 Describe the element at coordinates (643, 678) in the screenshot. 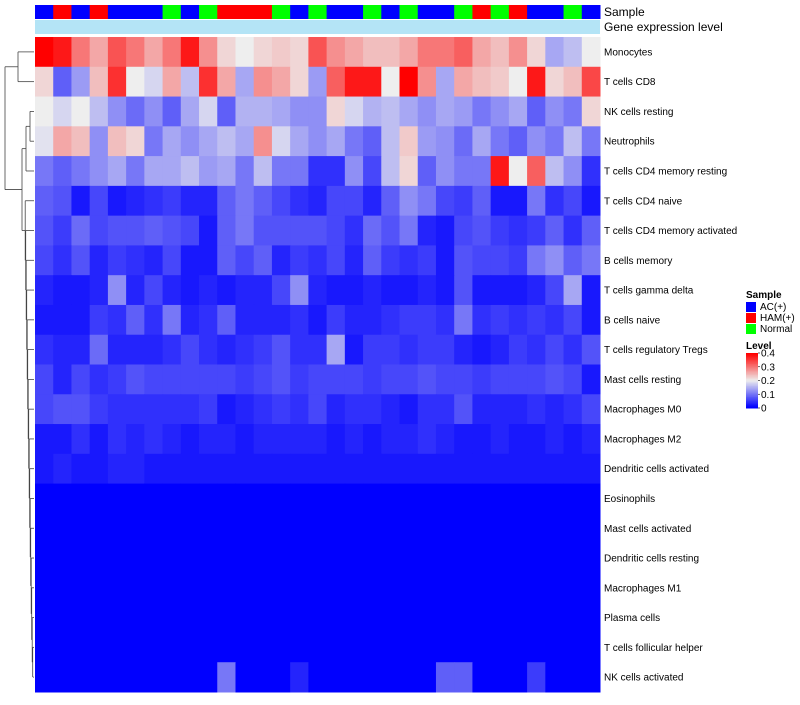

I see `row-label: NK cells activated` at that location.